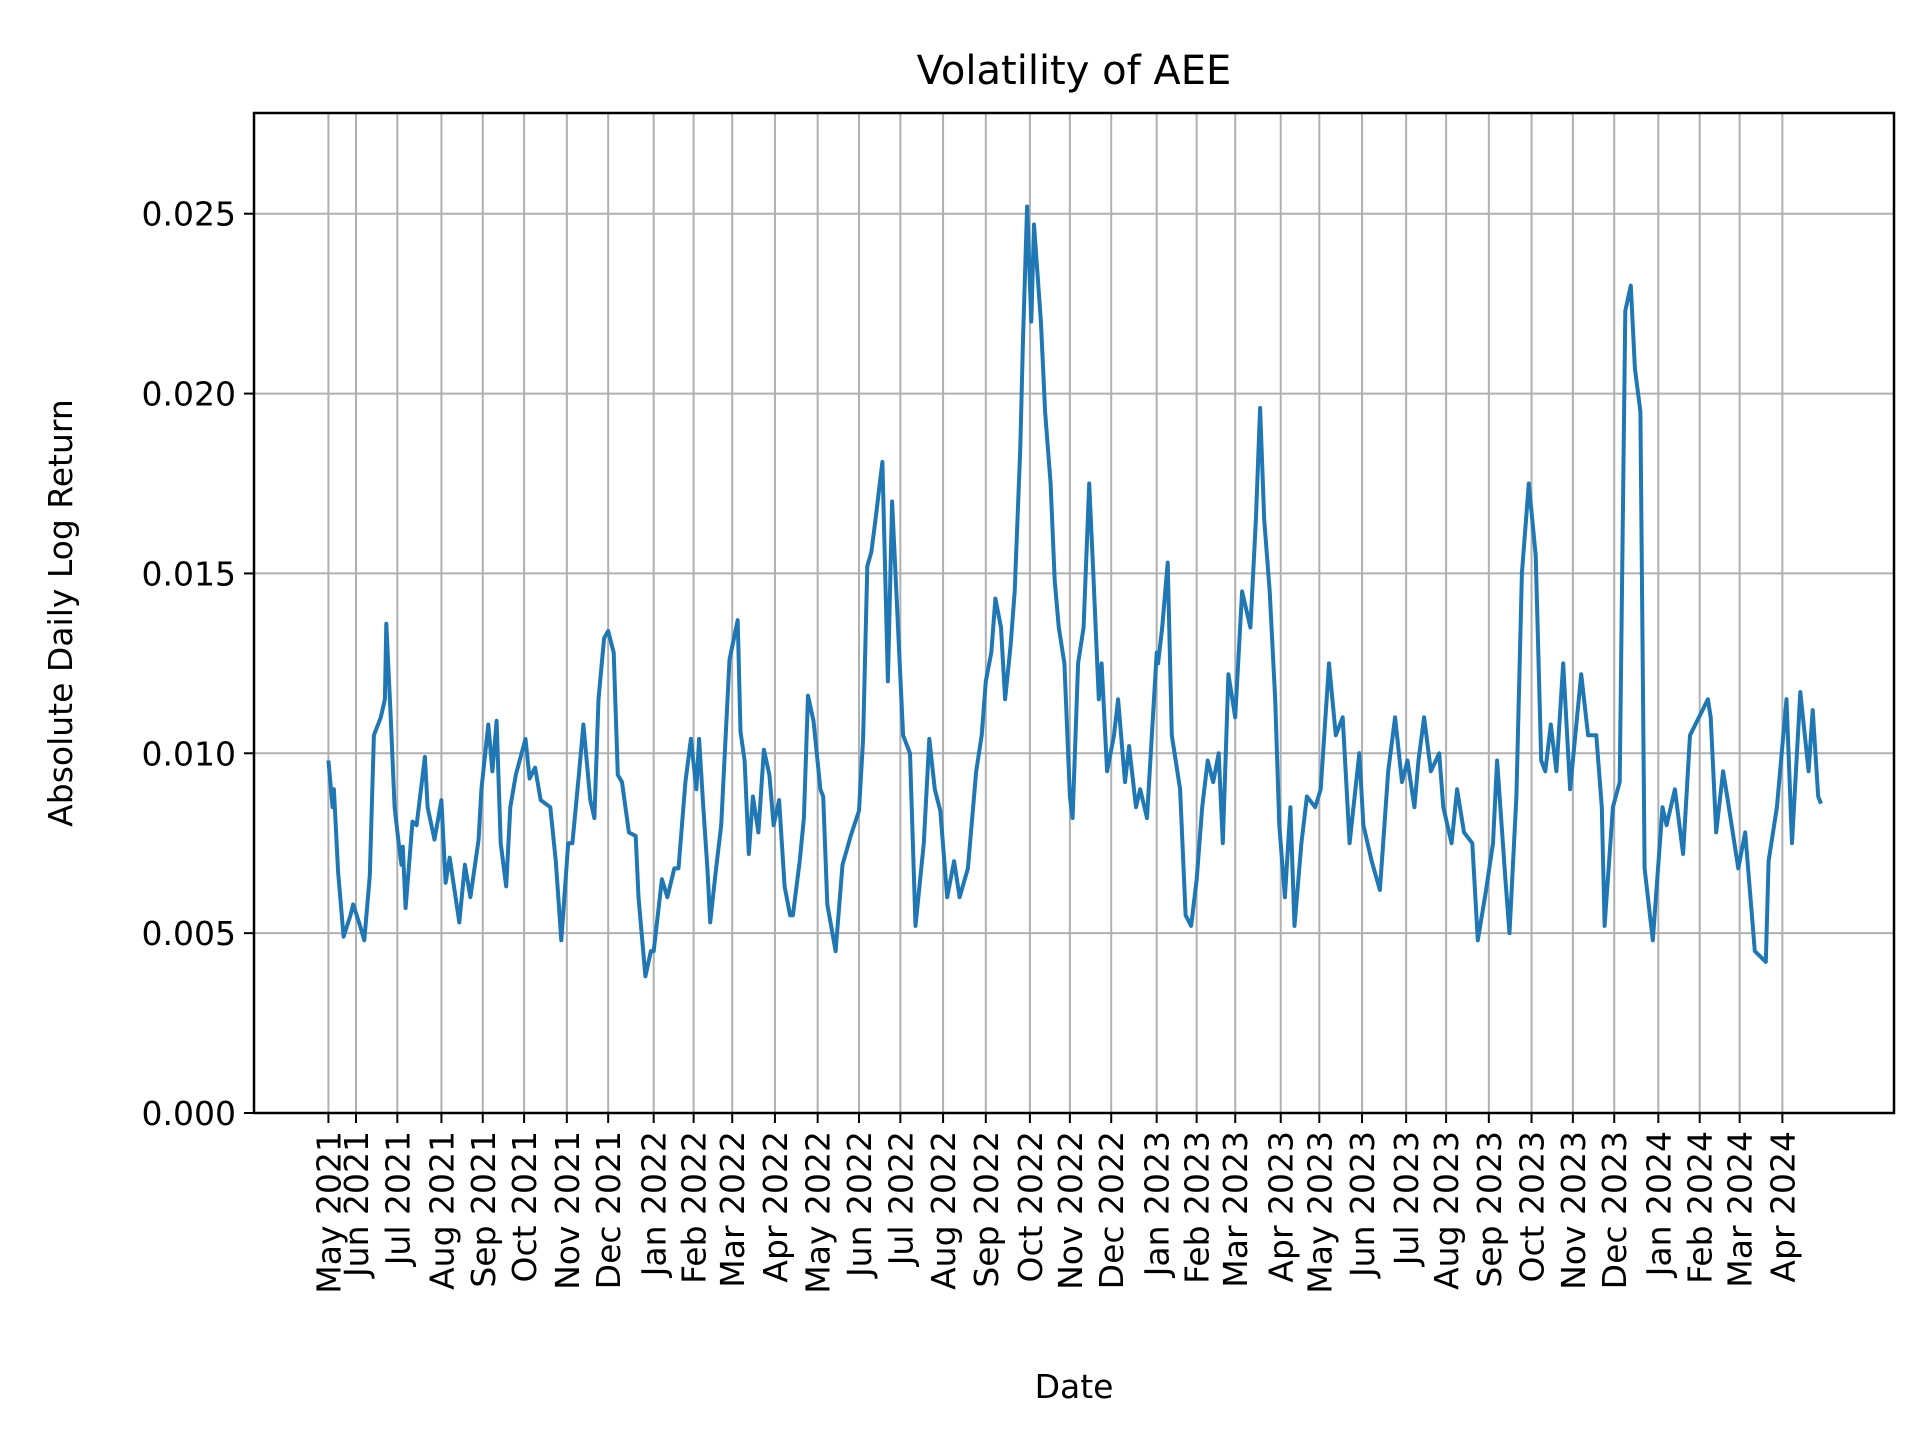 This screenshot has height=1444, width=1920. What do you see at coordinates (943, 1210) in the screenshot?
I see `x-tick-label: Aug 2022` at bounding box center [943, 1210].